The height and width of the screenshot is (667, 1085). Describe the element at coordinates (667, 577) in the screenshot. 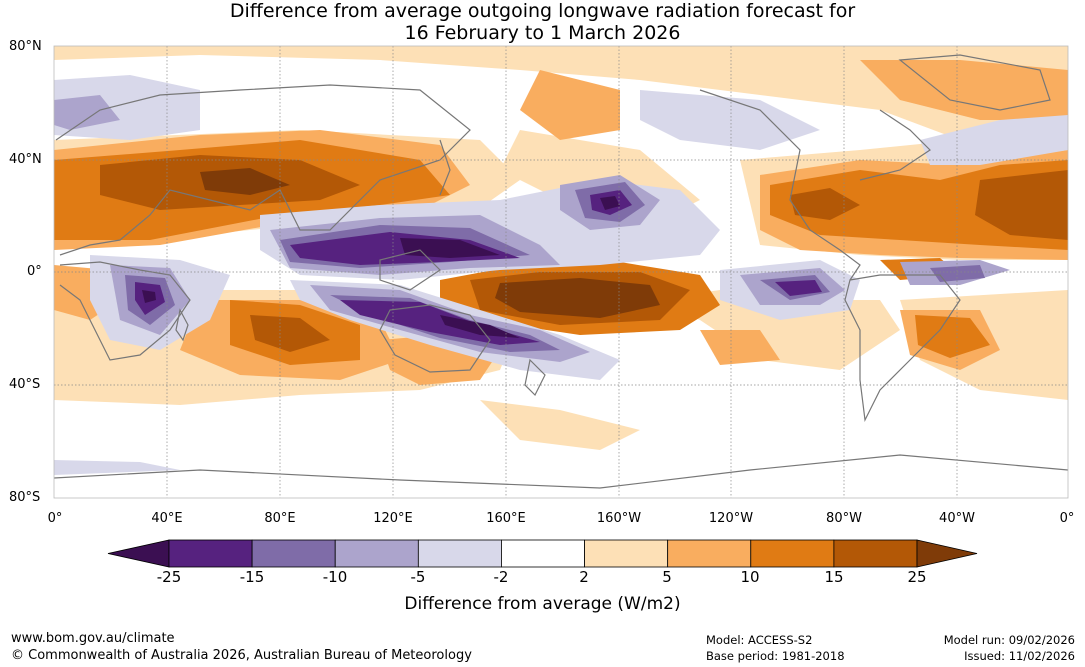

I see `colorbar-tick: 5` at that location.